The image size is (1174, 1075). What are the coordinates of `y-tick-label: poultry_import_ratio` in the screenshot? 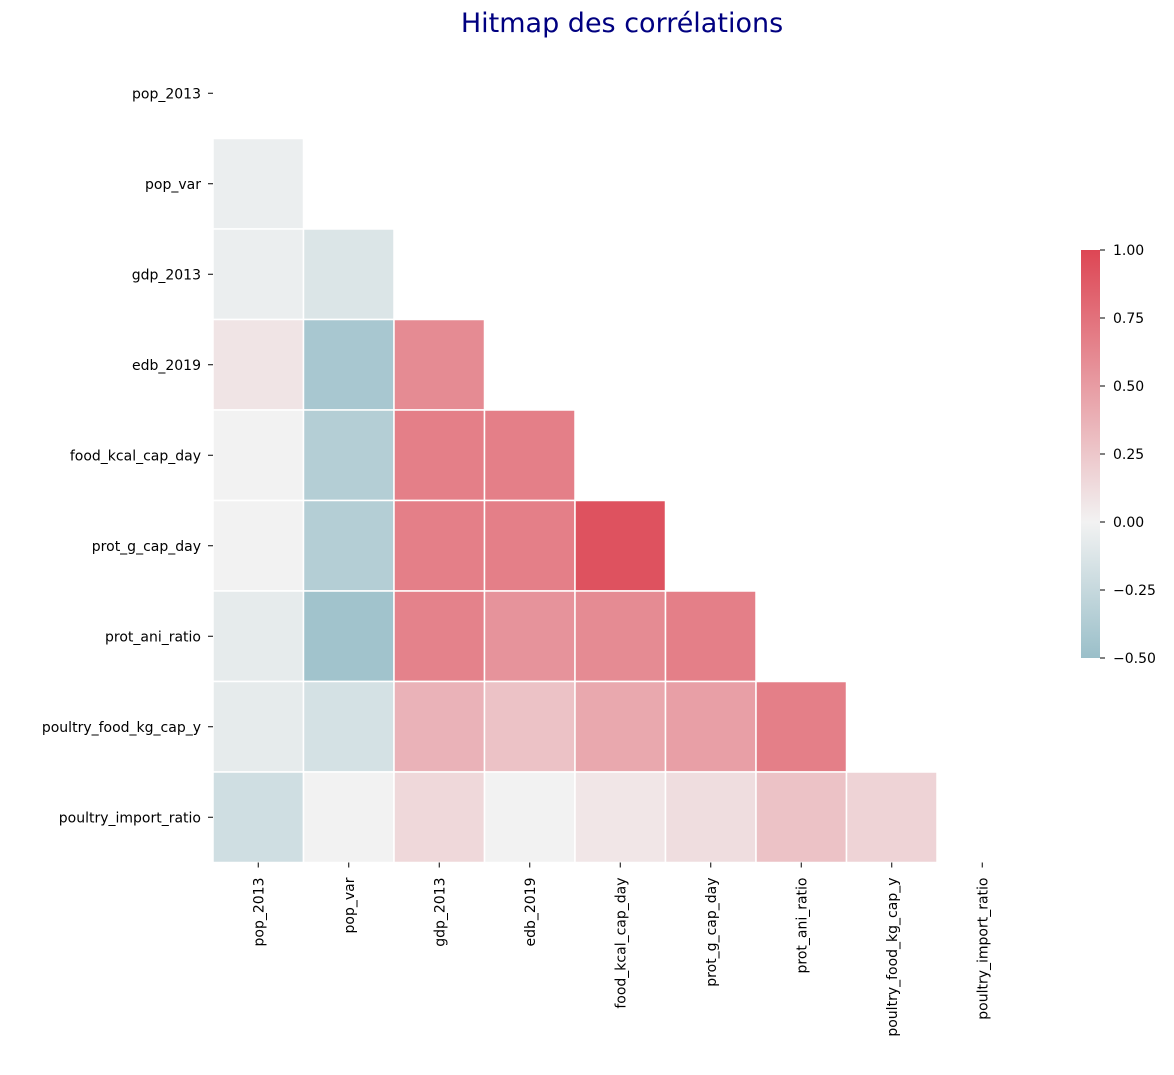 It's located at (130, 818).